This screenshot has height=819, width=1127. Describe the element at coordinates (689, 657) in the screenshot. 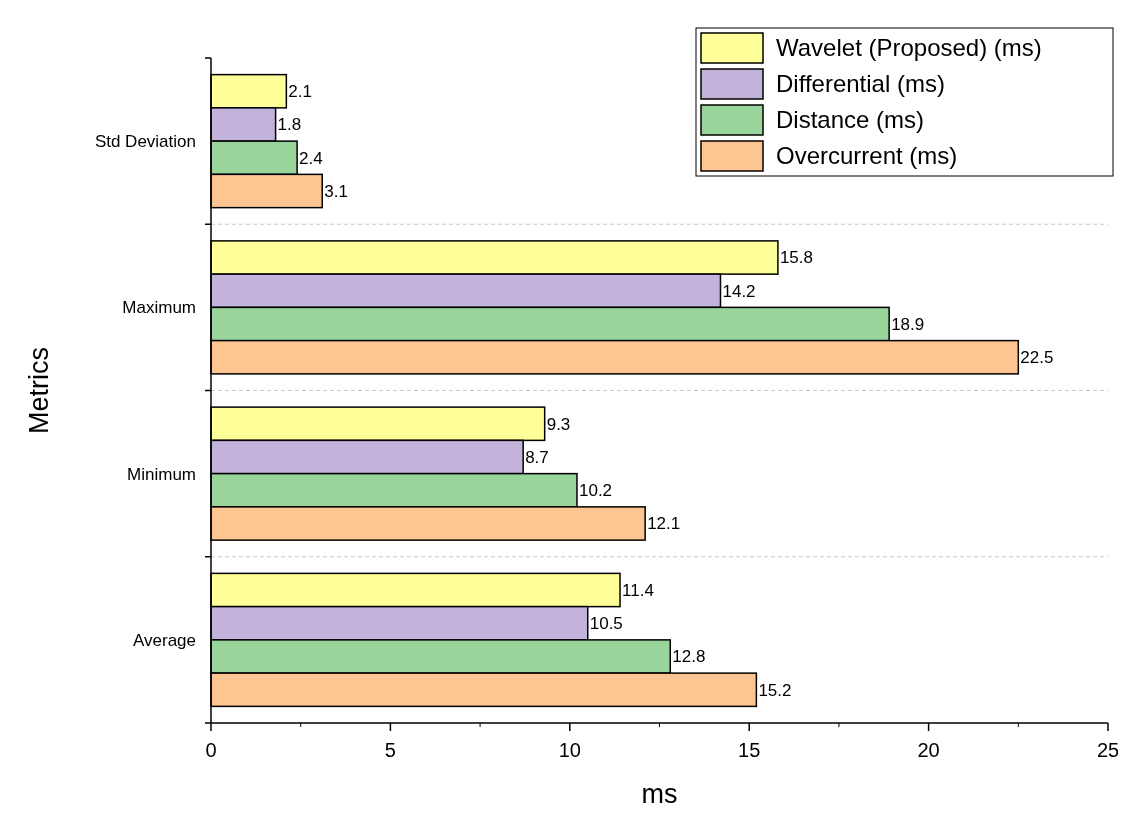

I see `data-label: 12.8` at that location.